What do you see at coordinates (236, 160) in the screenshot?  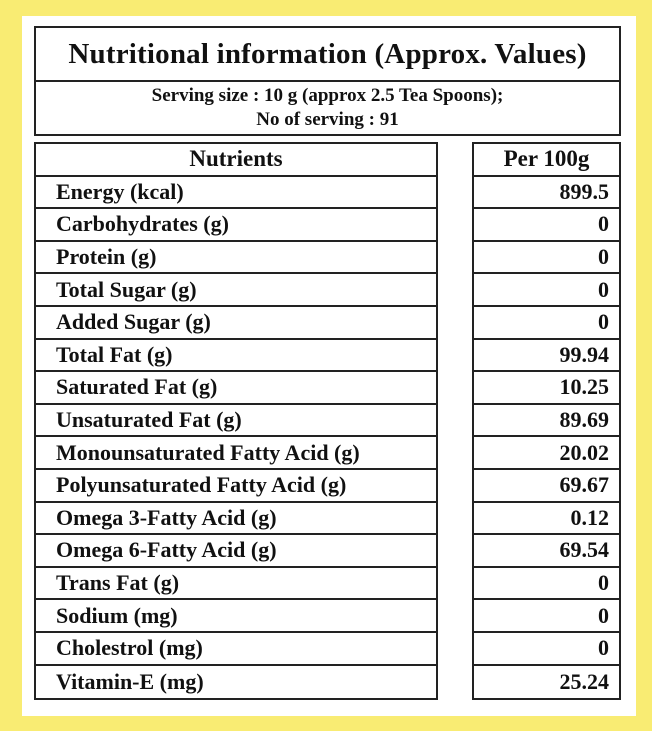 I see `nutrients-header: Nutrients` at bounding box center [236, 160].